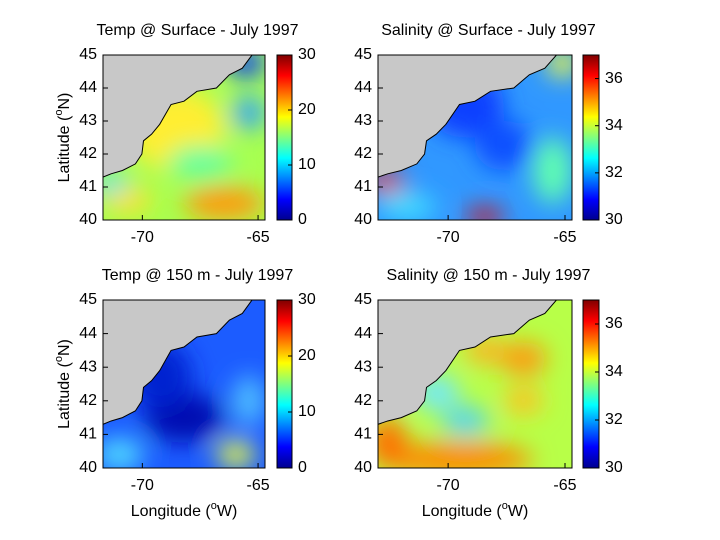  I want to click on colorbar-tick-label: 10, so click(307, 411).